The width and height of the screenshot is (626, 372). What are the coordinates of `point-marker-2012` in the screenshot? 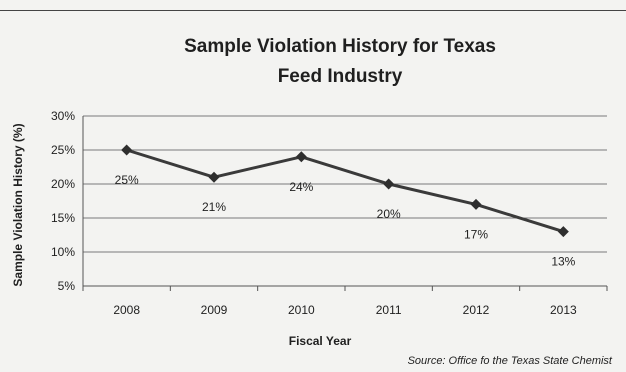 It's located at (476, 204).